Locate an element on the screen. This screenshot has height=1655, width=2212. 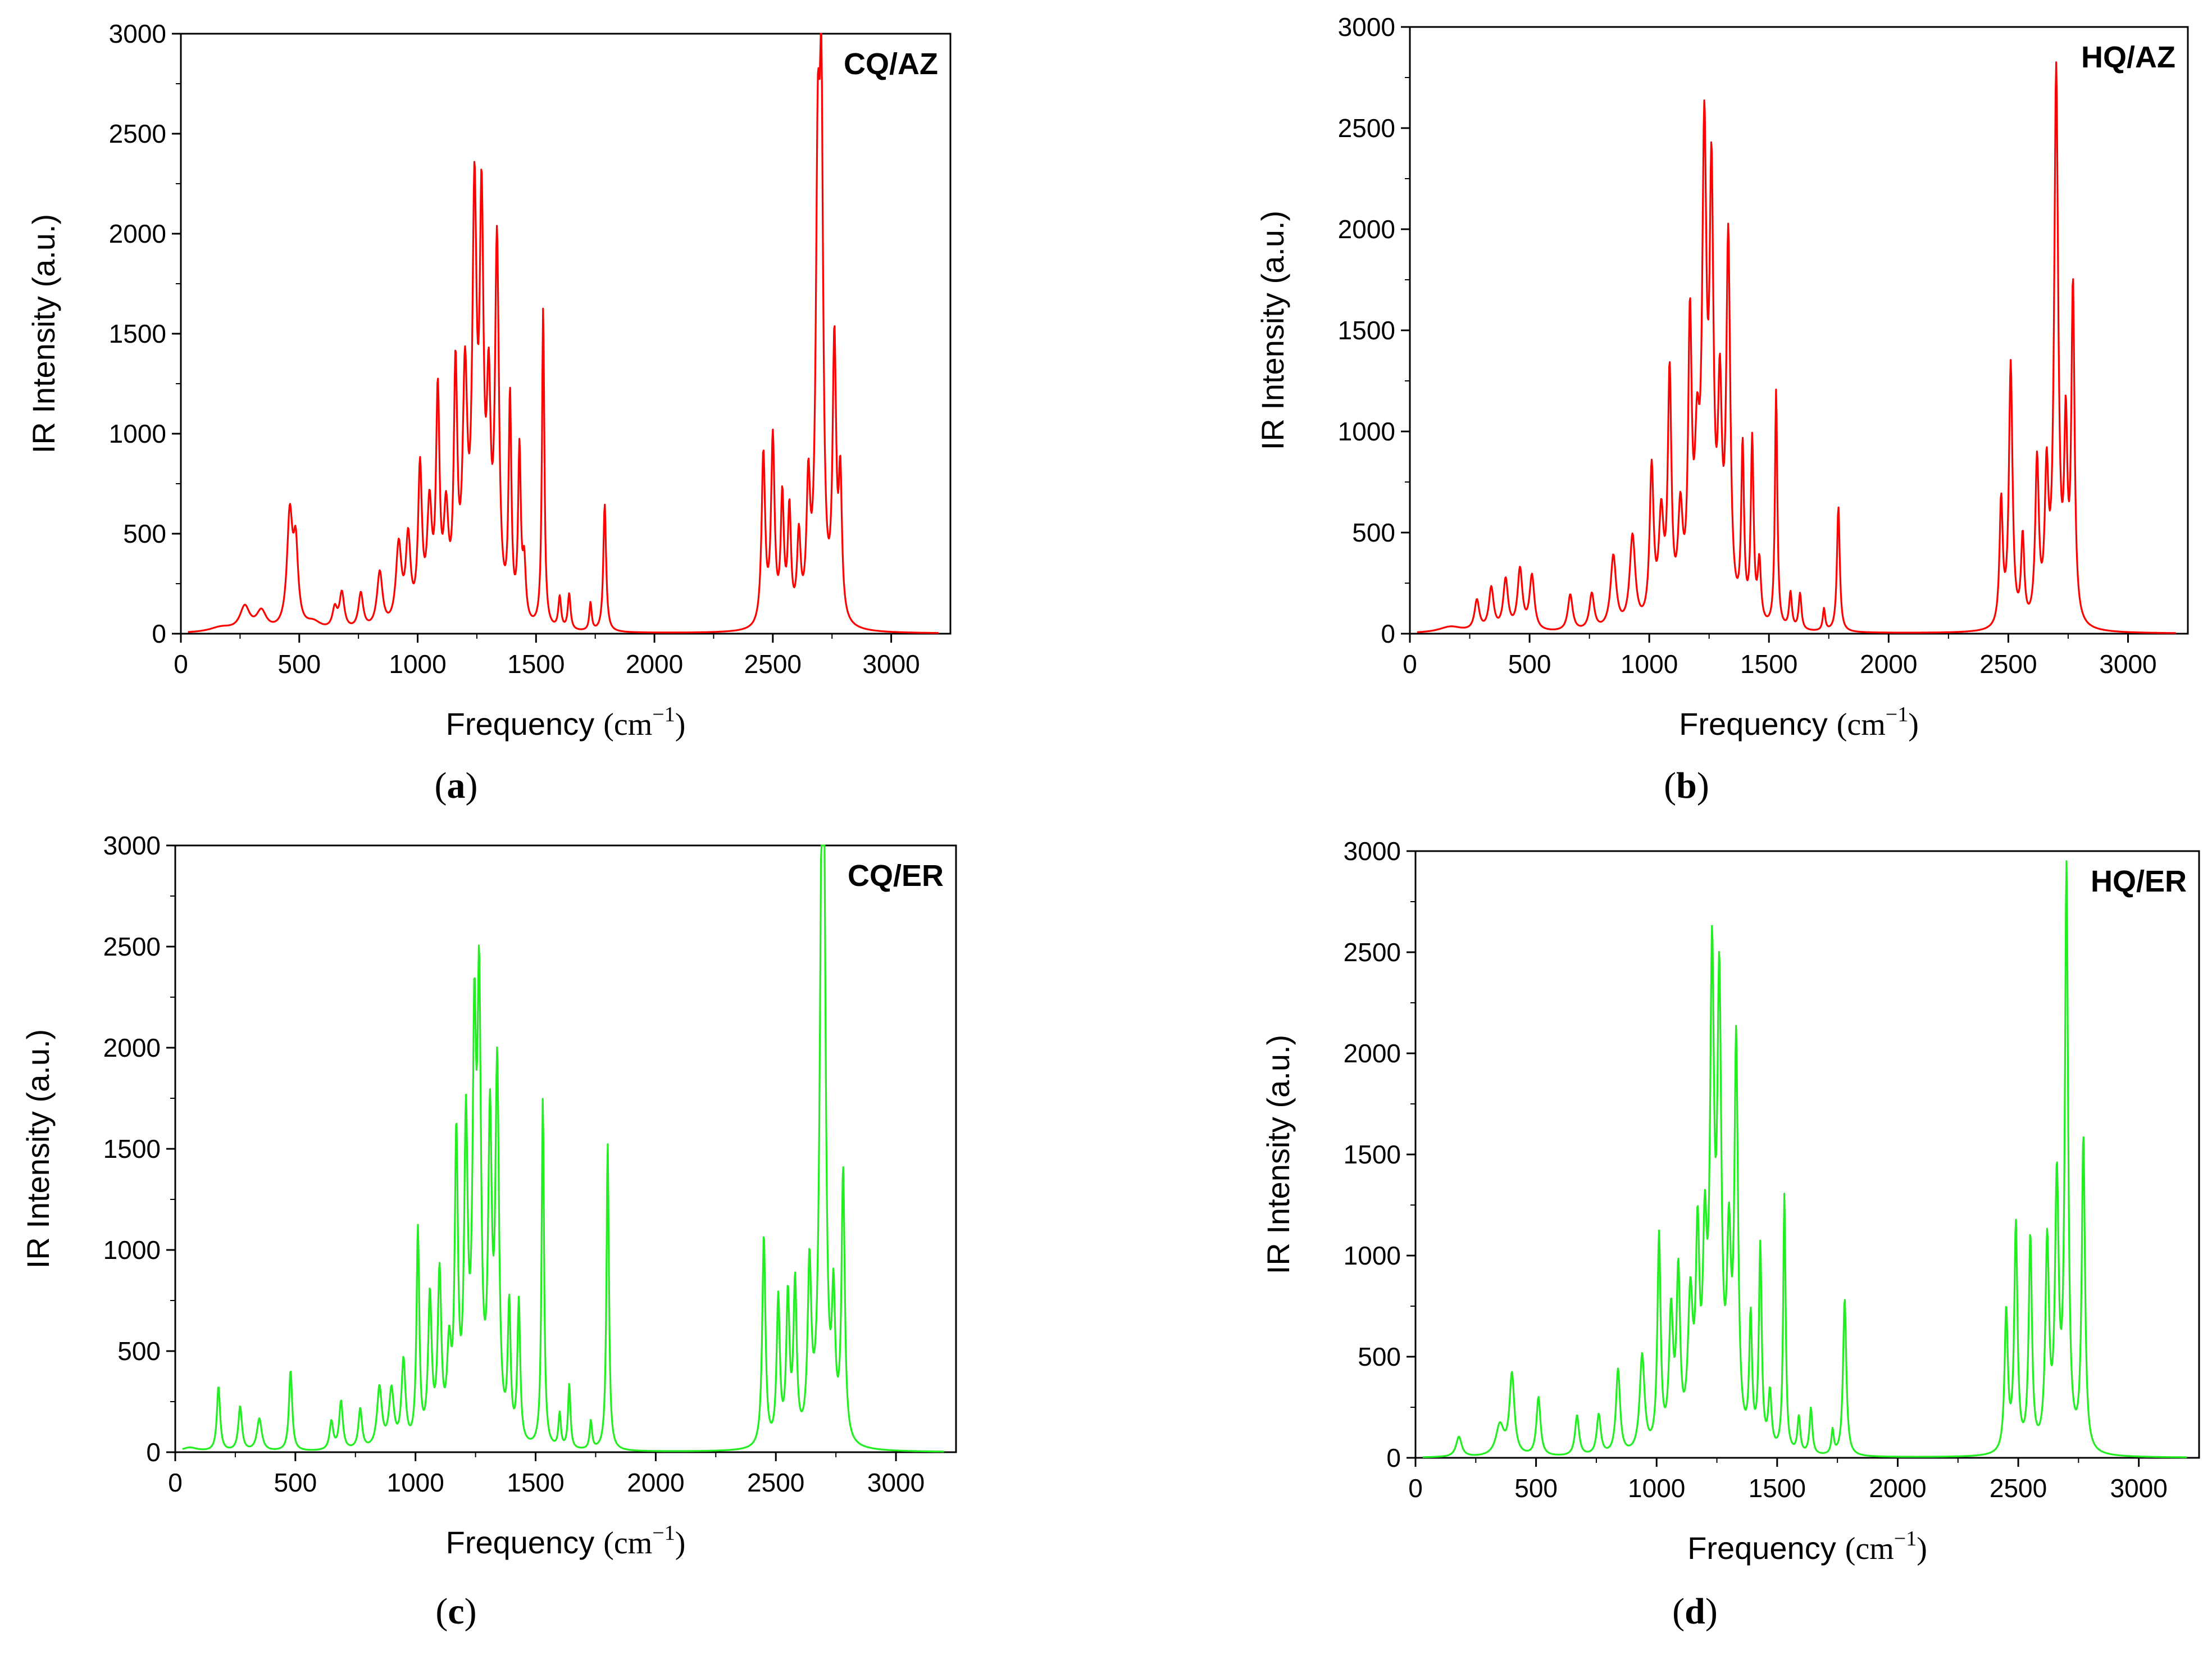
caption-letter: d is located at coordinates (1695, 1611).